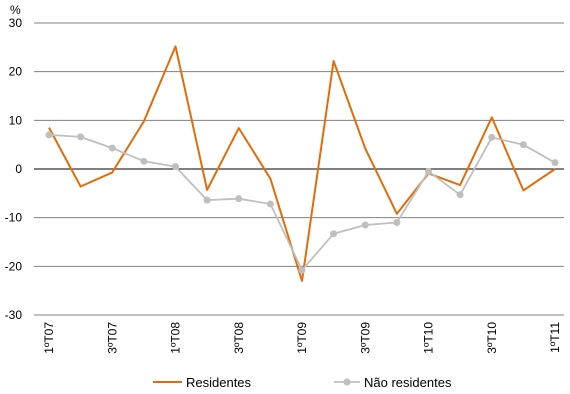 The image size is (570, 394). I want to click on x-tick-label: 1ºT09, so click(302, 338).